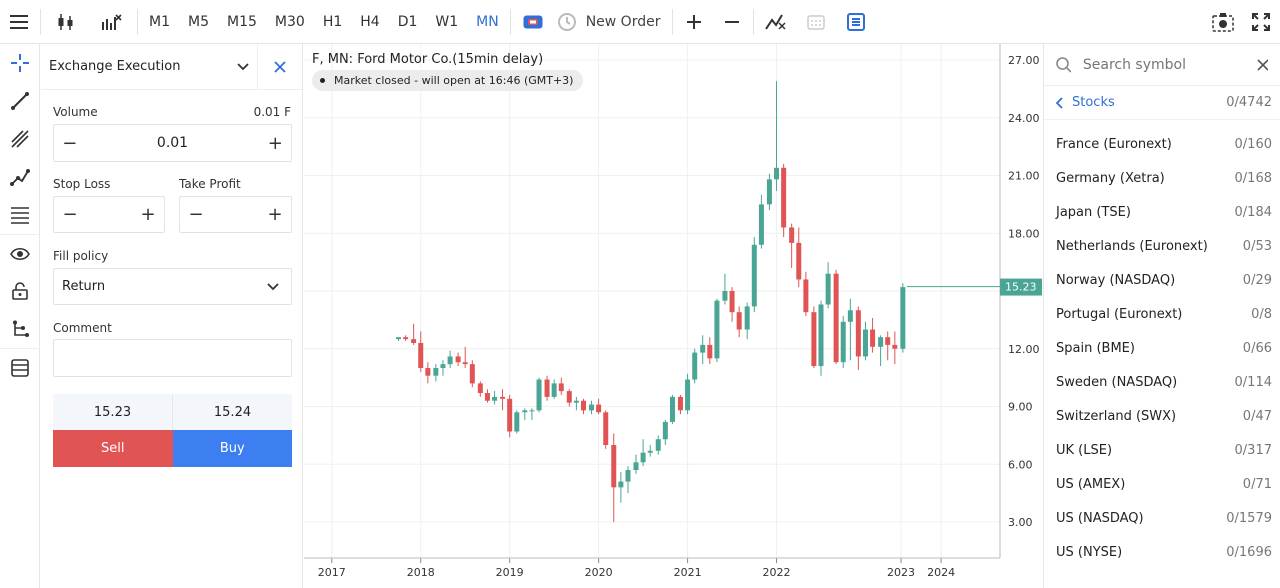 The image size is (1280, 588). I want to click on execution-type-select: Exchange Execution, so click(149, 66).